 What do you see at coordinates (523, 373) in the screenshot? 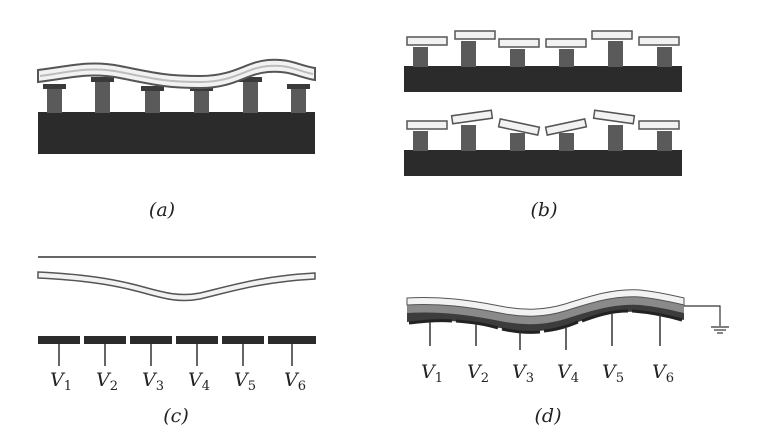
I see `voltage-label-d3: V3` at bounding box center [523, 373].